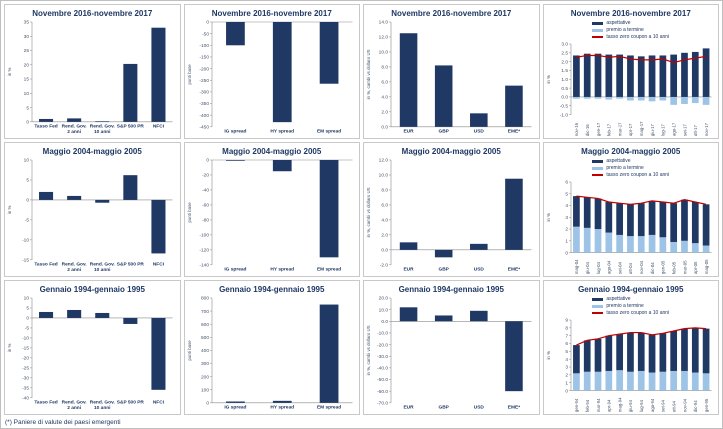 The image size is (723, 429). What do you see at coordinates (662, 130) in the screenshot?
I see `svg-text: lug-17` at bounding box center [662, 130].